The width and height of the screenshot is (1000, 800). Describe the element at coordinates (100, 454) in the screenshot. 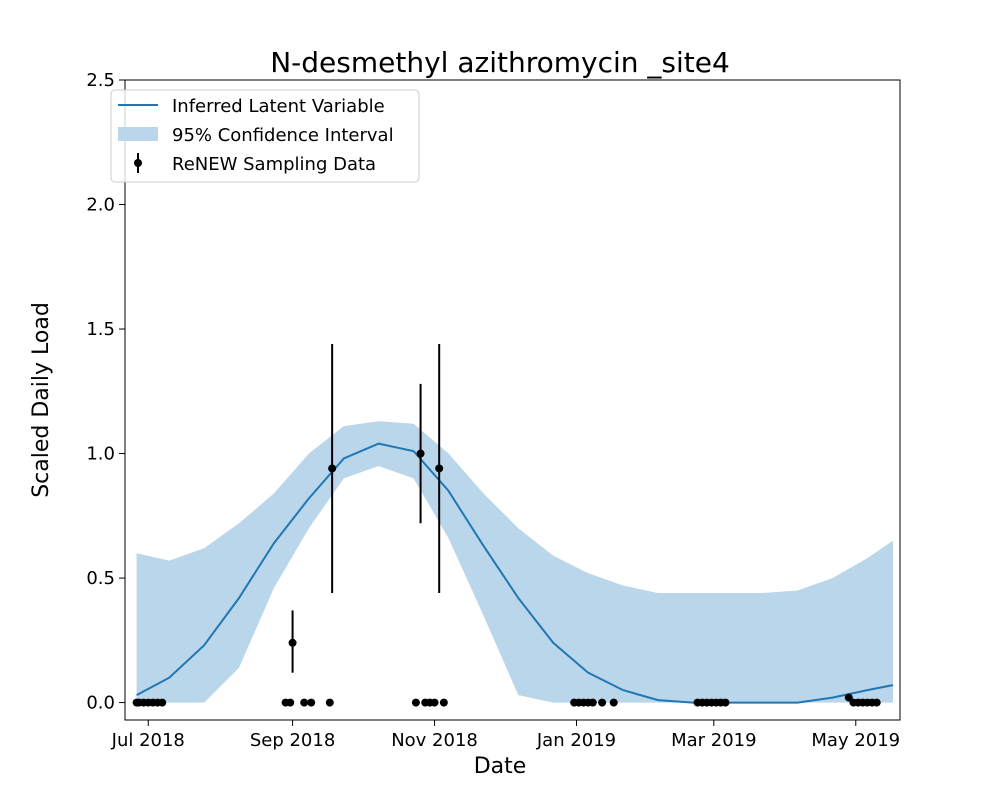

I see `y-tick-label: 1.0` at that location.